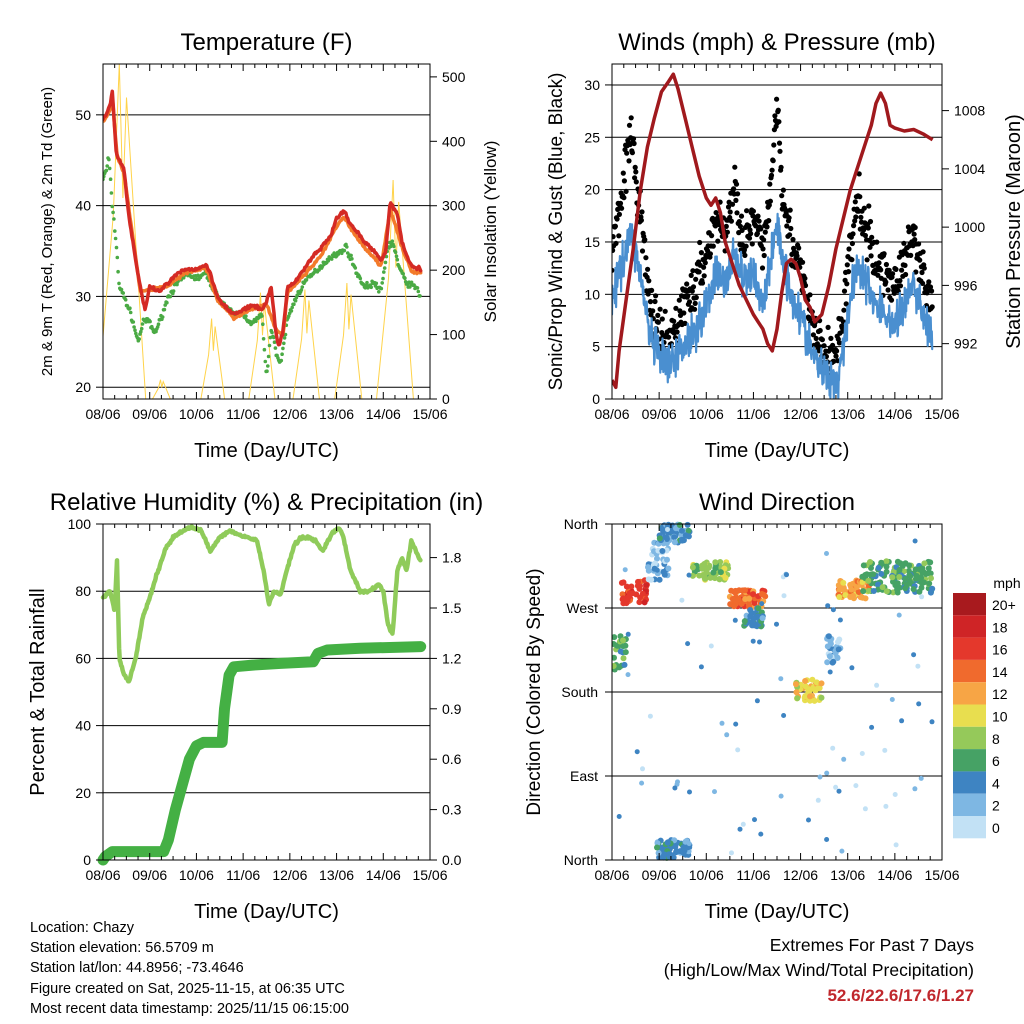 The height and width of the screenshot is (1024, 1024). I want to click on legend-label: 6, so click(996, 761).